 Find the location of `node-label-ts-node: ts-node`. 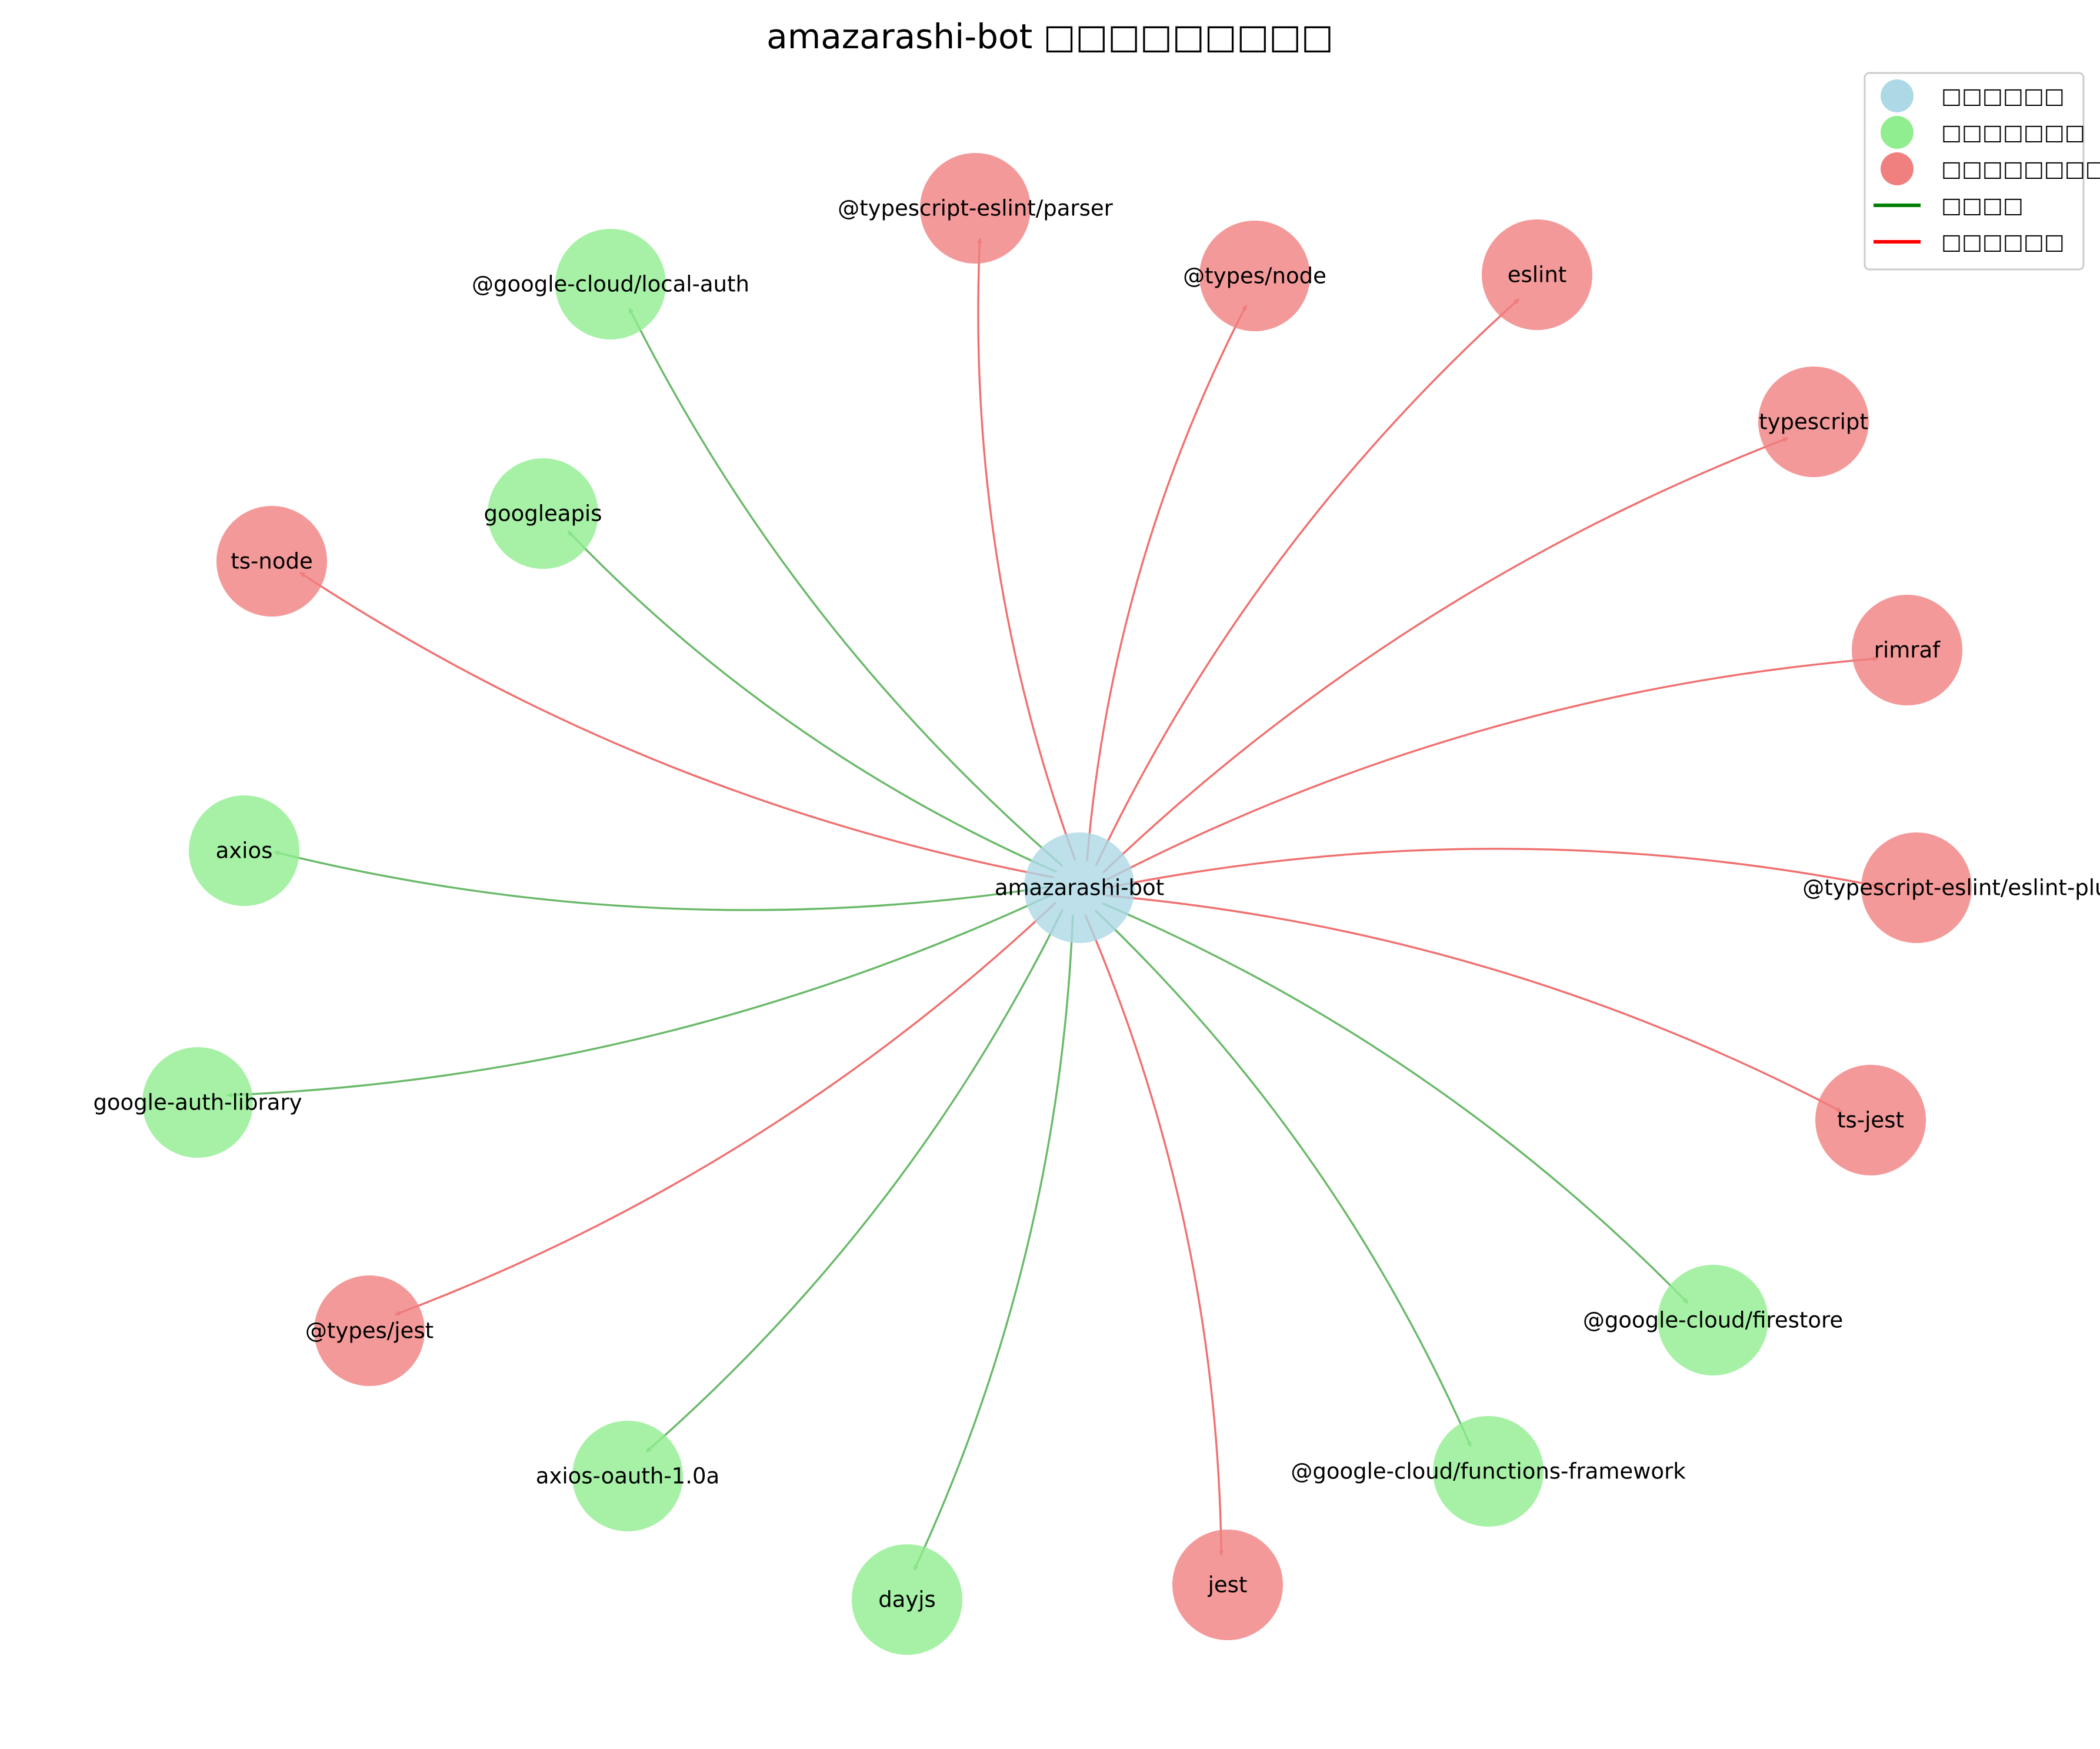

node-label-ts-node: ts-node is located at coordinates (271, 561).